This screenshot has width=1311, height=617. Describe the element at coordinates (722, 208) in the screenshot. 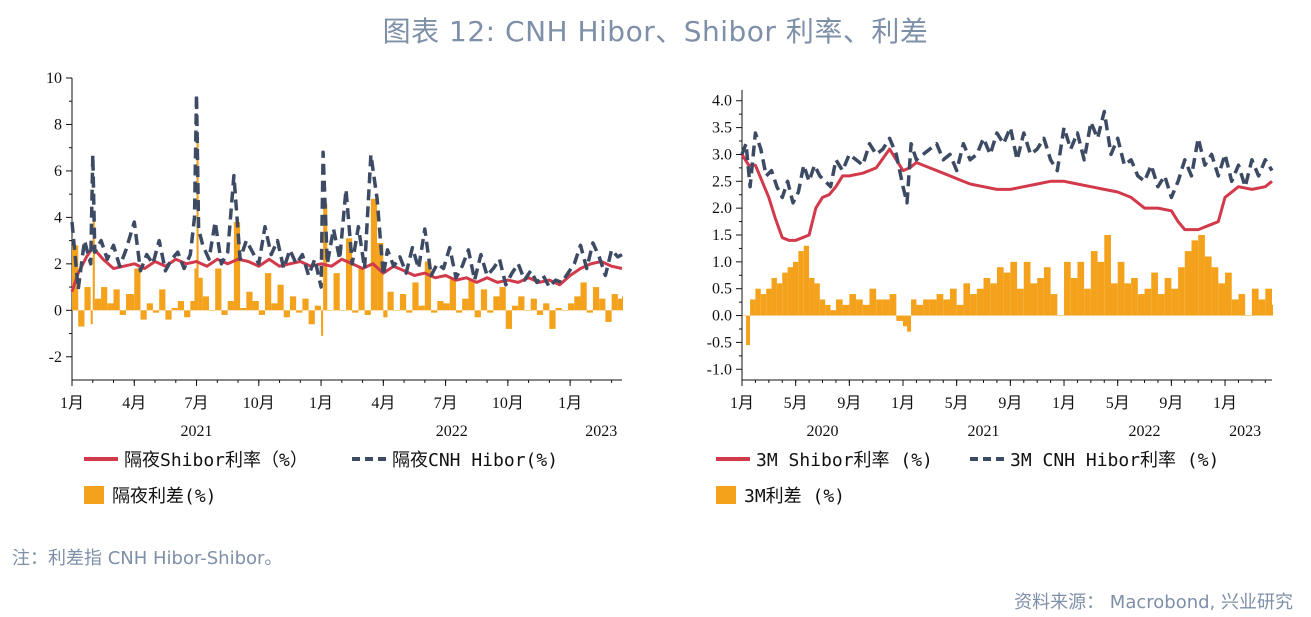

I see `y-tick-label: 2.0` at that location.